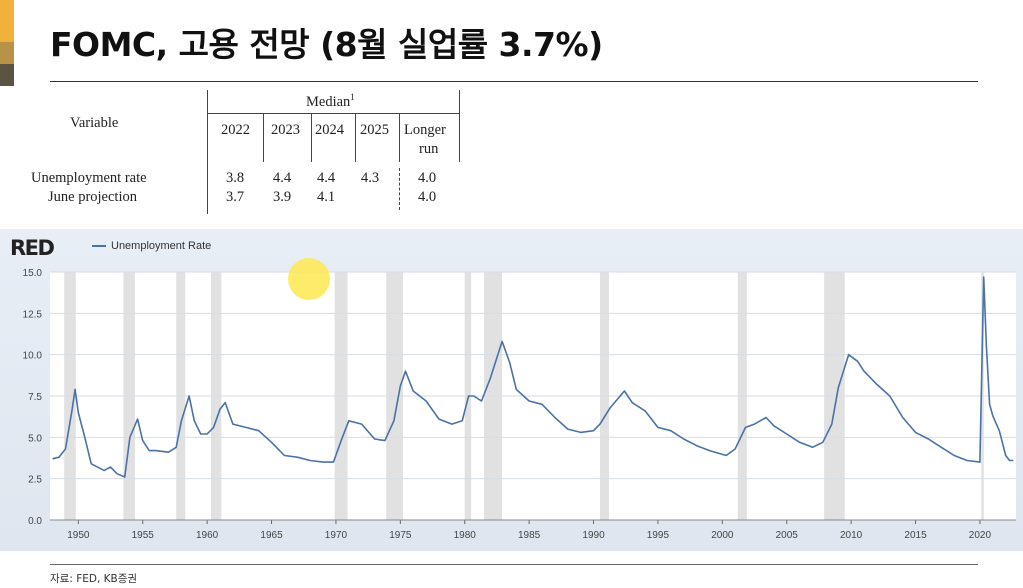 This screenshot has height=588, width=1023. What do you see at coordinates (94, 123) in the screenshot?
I see `header-variable: Variable` at bounding box center [94, 123].